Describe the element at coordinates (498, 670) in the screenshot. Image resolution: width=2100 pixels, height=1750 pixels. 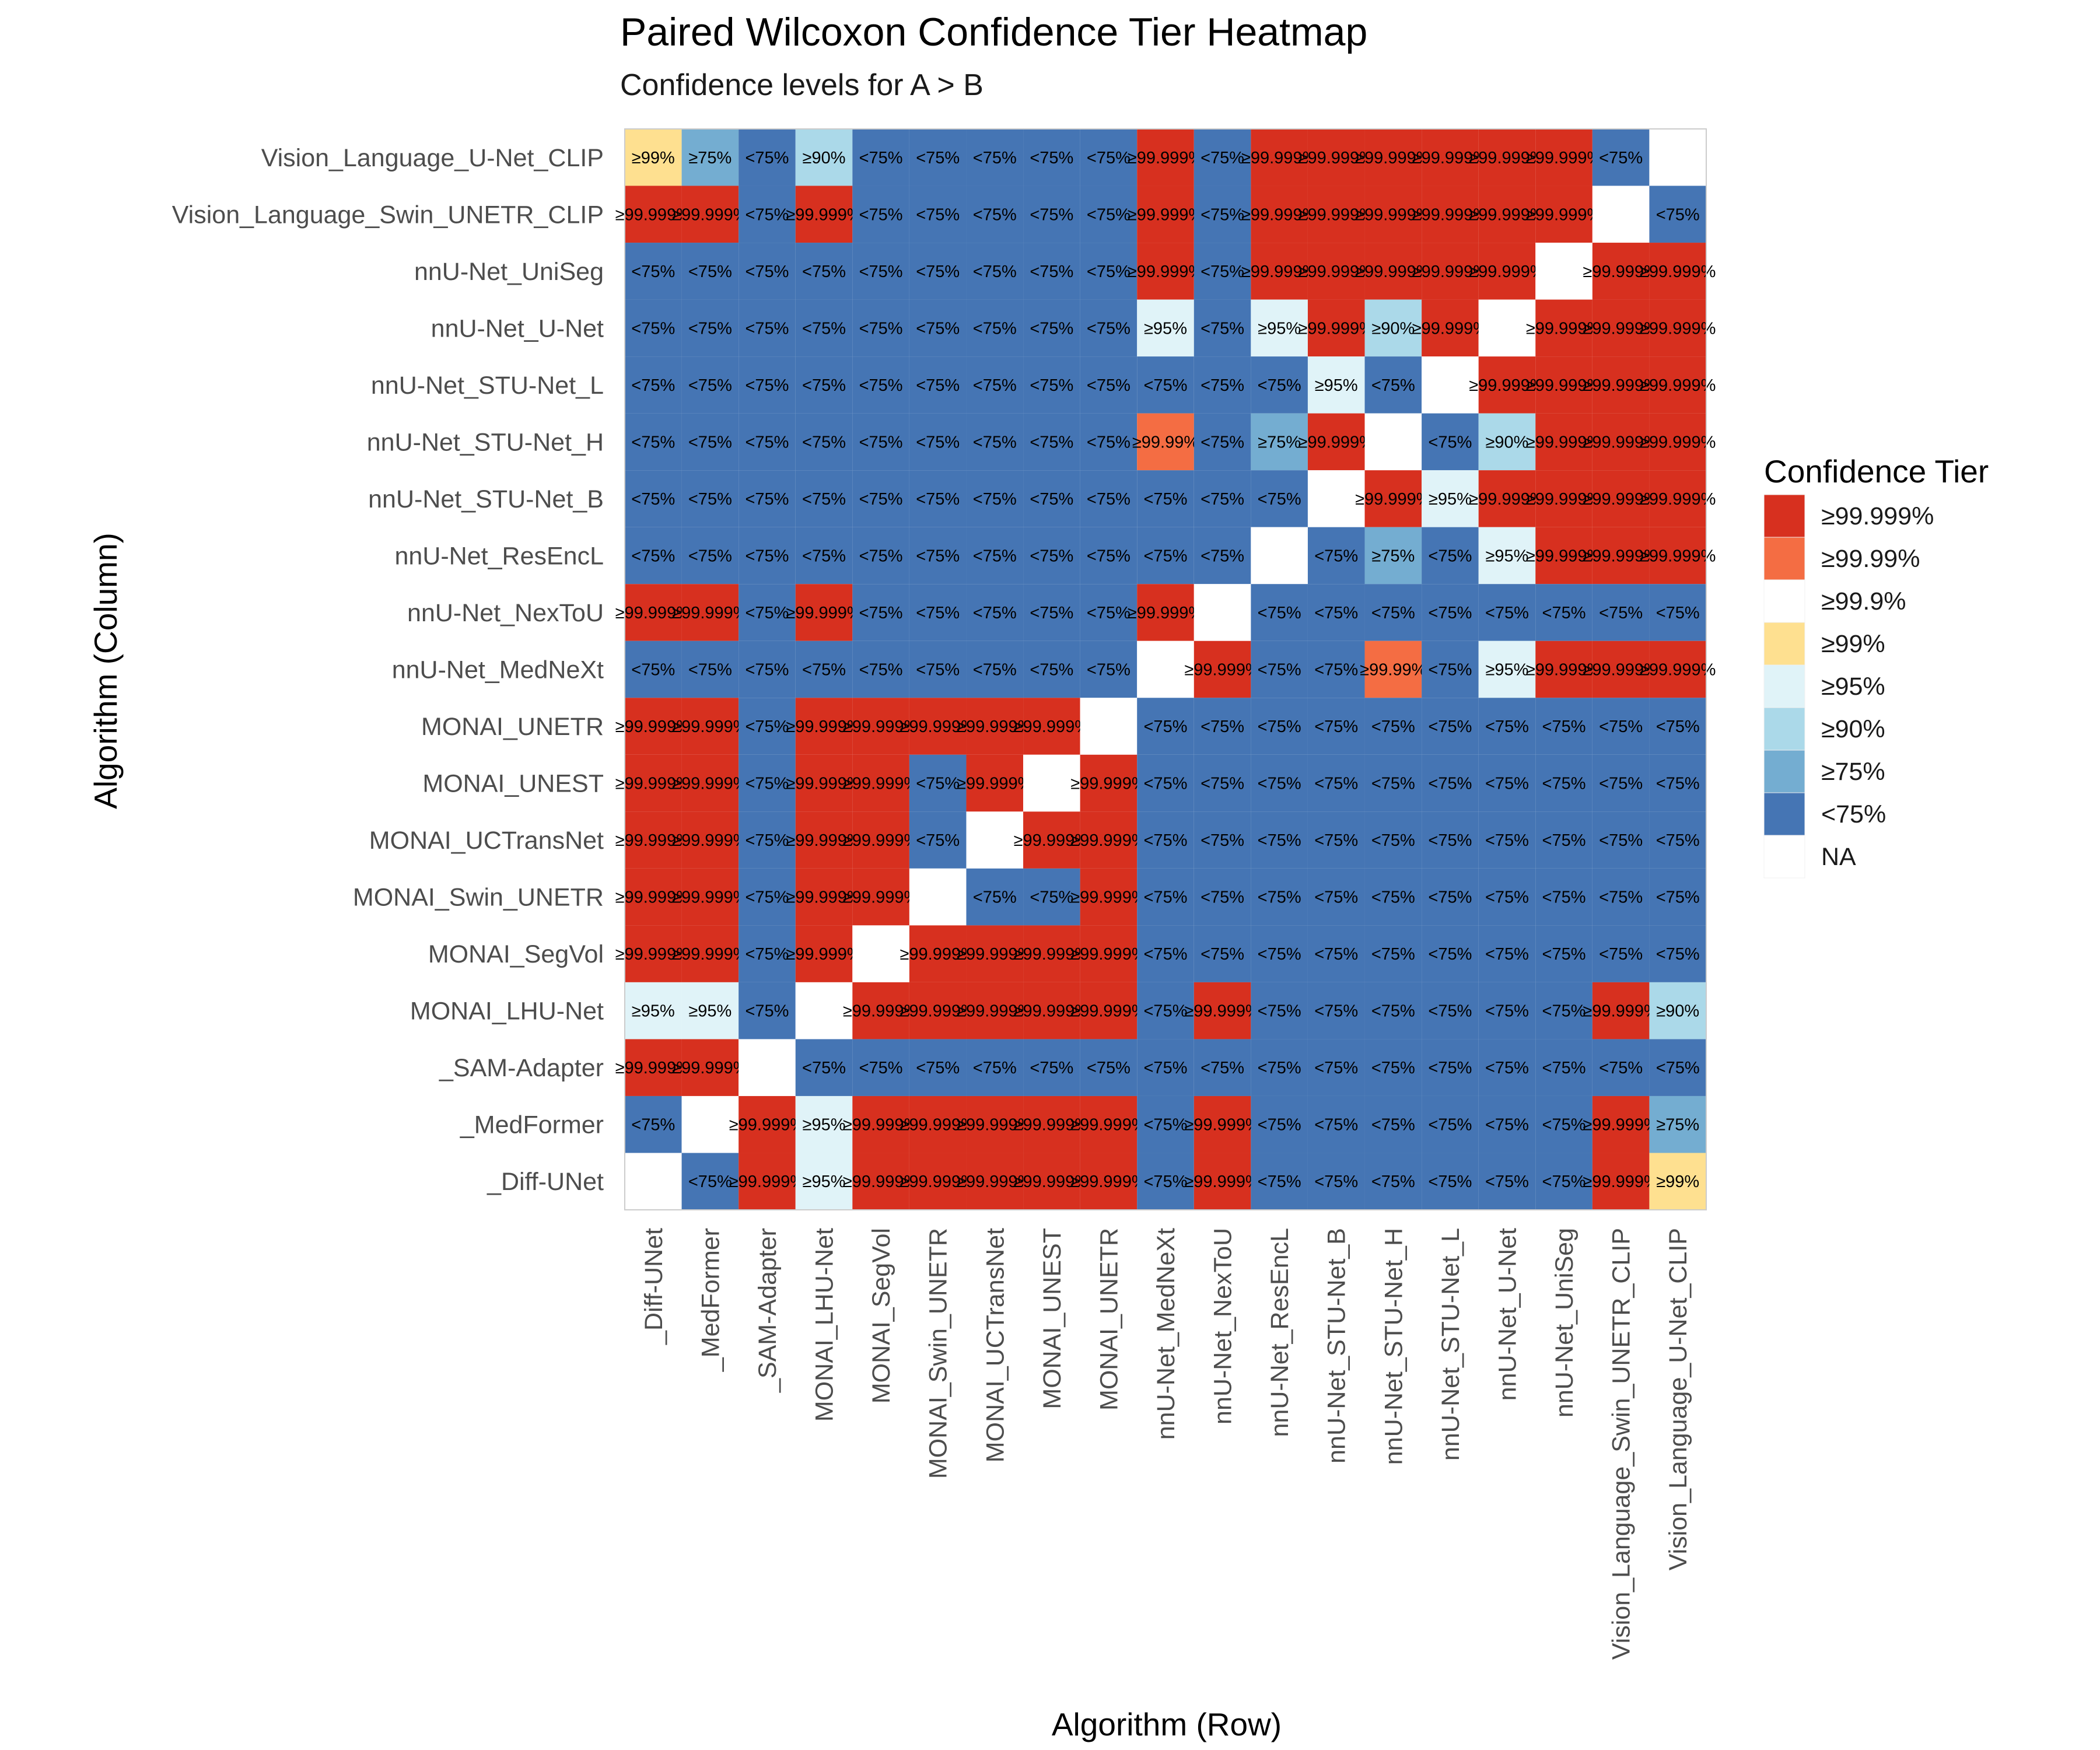
I see `y-tick-nnu-net-mednext: nnU-Net_MedNeXt` at that location.